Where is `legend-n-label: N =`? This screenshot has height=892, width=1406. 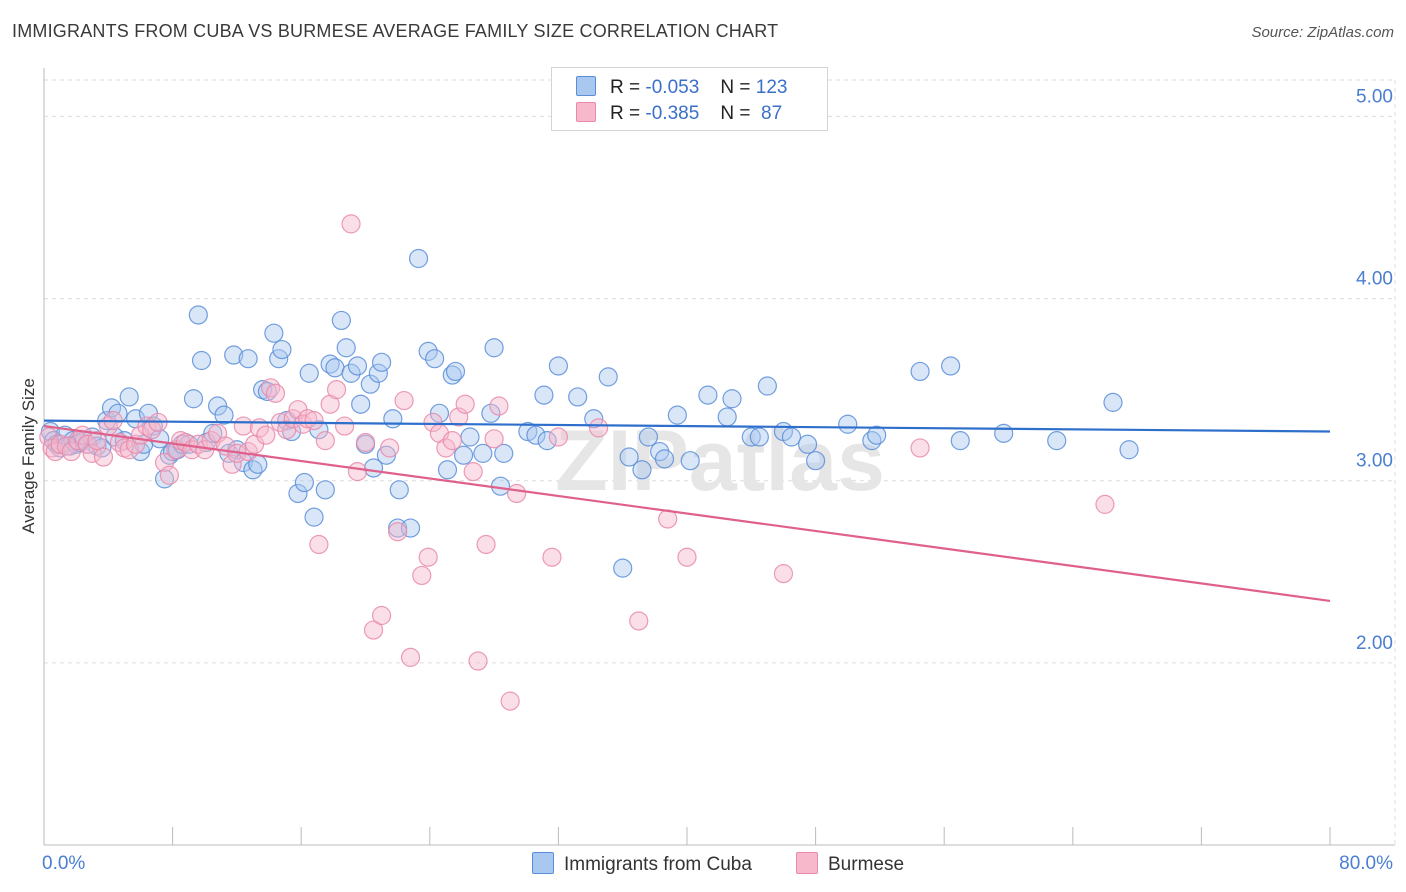 legend-n-label: N = is located at coordinates (735, 87).